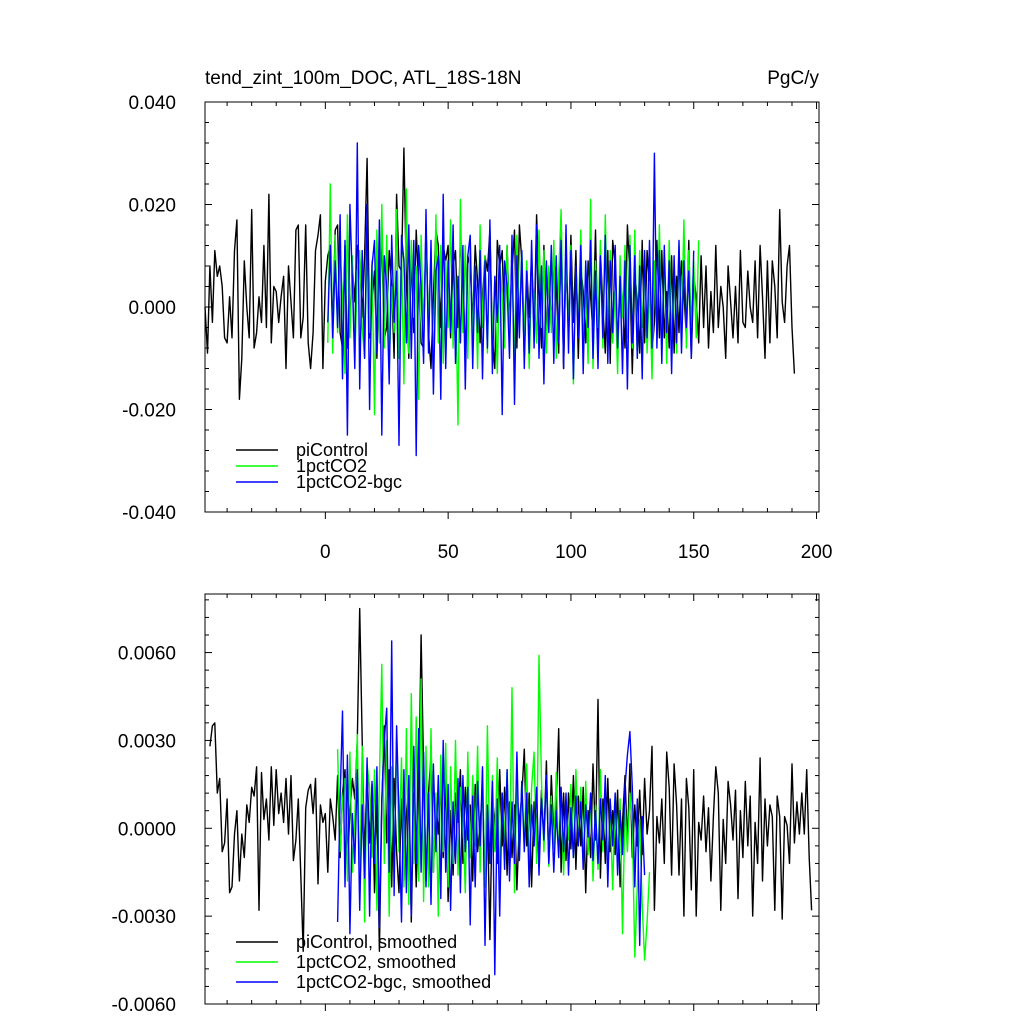 This screenshot has width=1024, height=1024. Describe the element at coordinates (376, 962) in the screenshot. I see `legend-label: 1pctCO2, smoothed` at that location.